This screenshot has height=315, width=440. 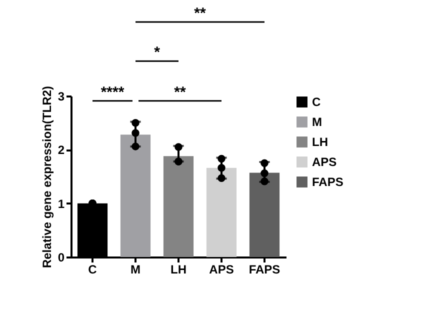 What do you see at coordinates (61, 150) in the screenshot?
I see `y-tick-label: 2` at bounding box center [61, 150].